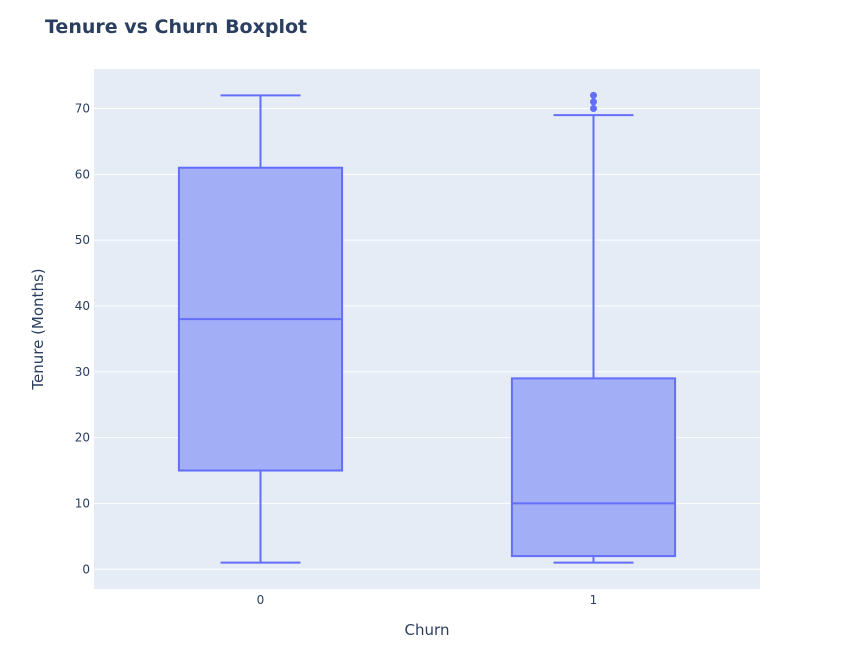 This screenshot has width=842, height=655. I want to click on x-tick-label: 1, so click(594, 600).